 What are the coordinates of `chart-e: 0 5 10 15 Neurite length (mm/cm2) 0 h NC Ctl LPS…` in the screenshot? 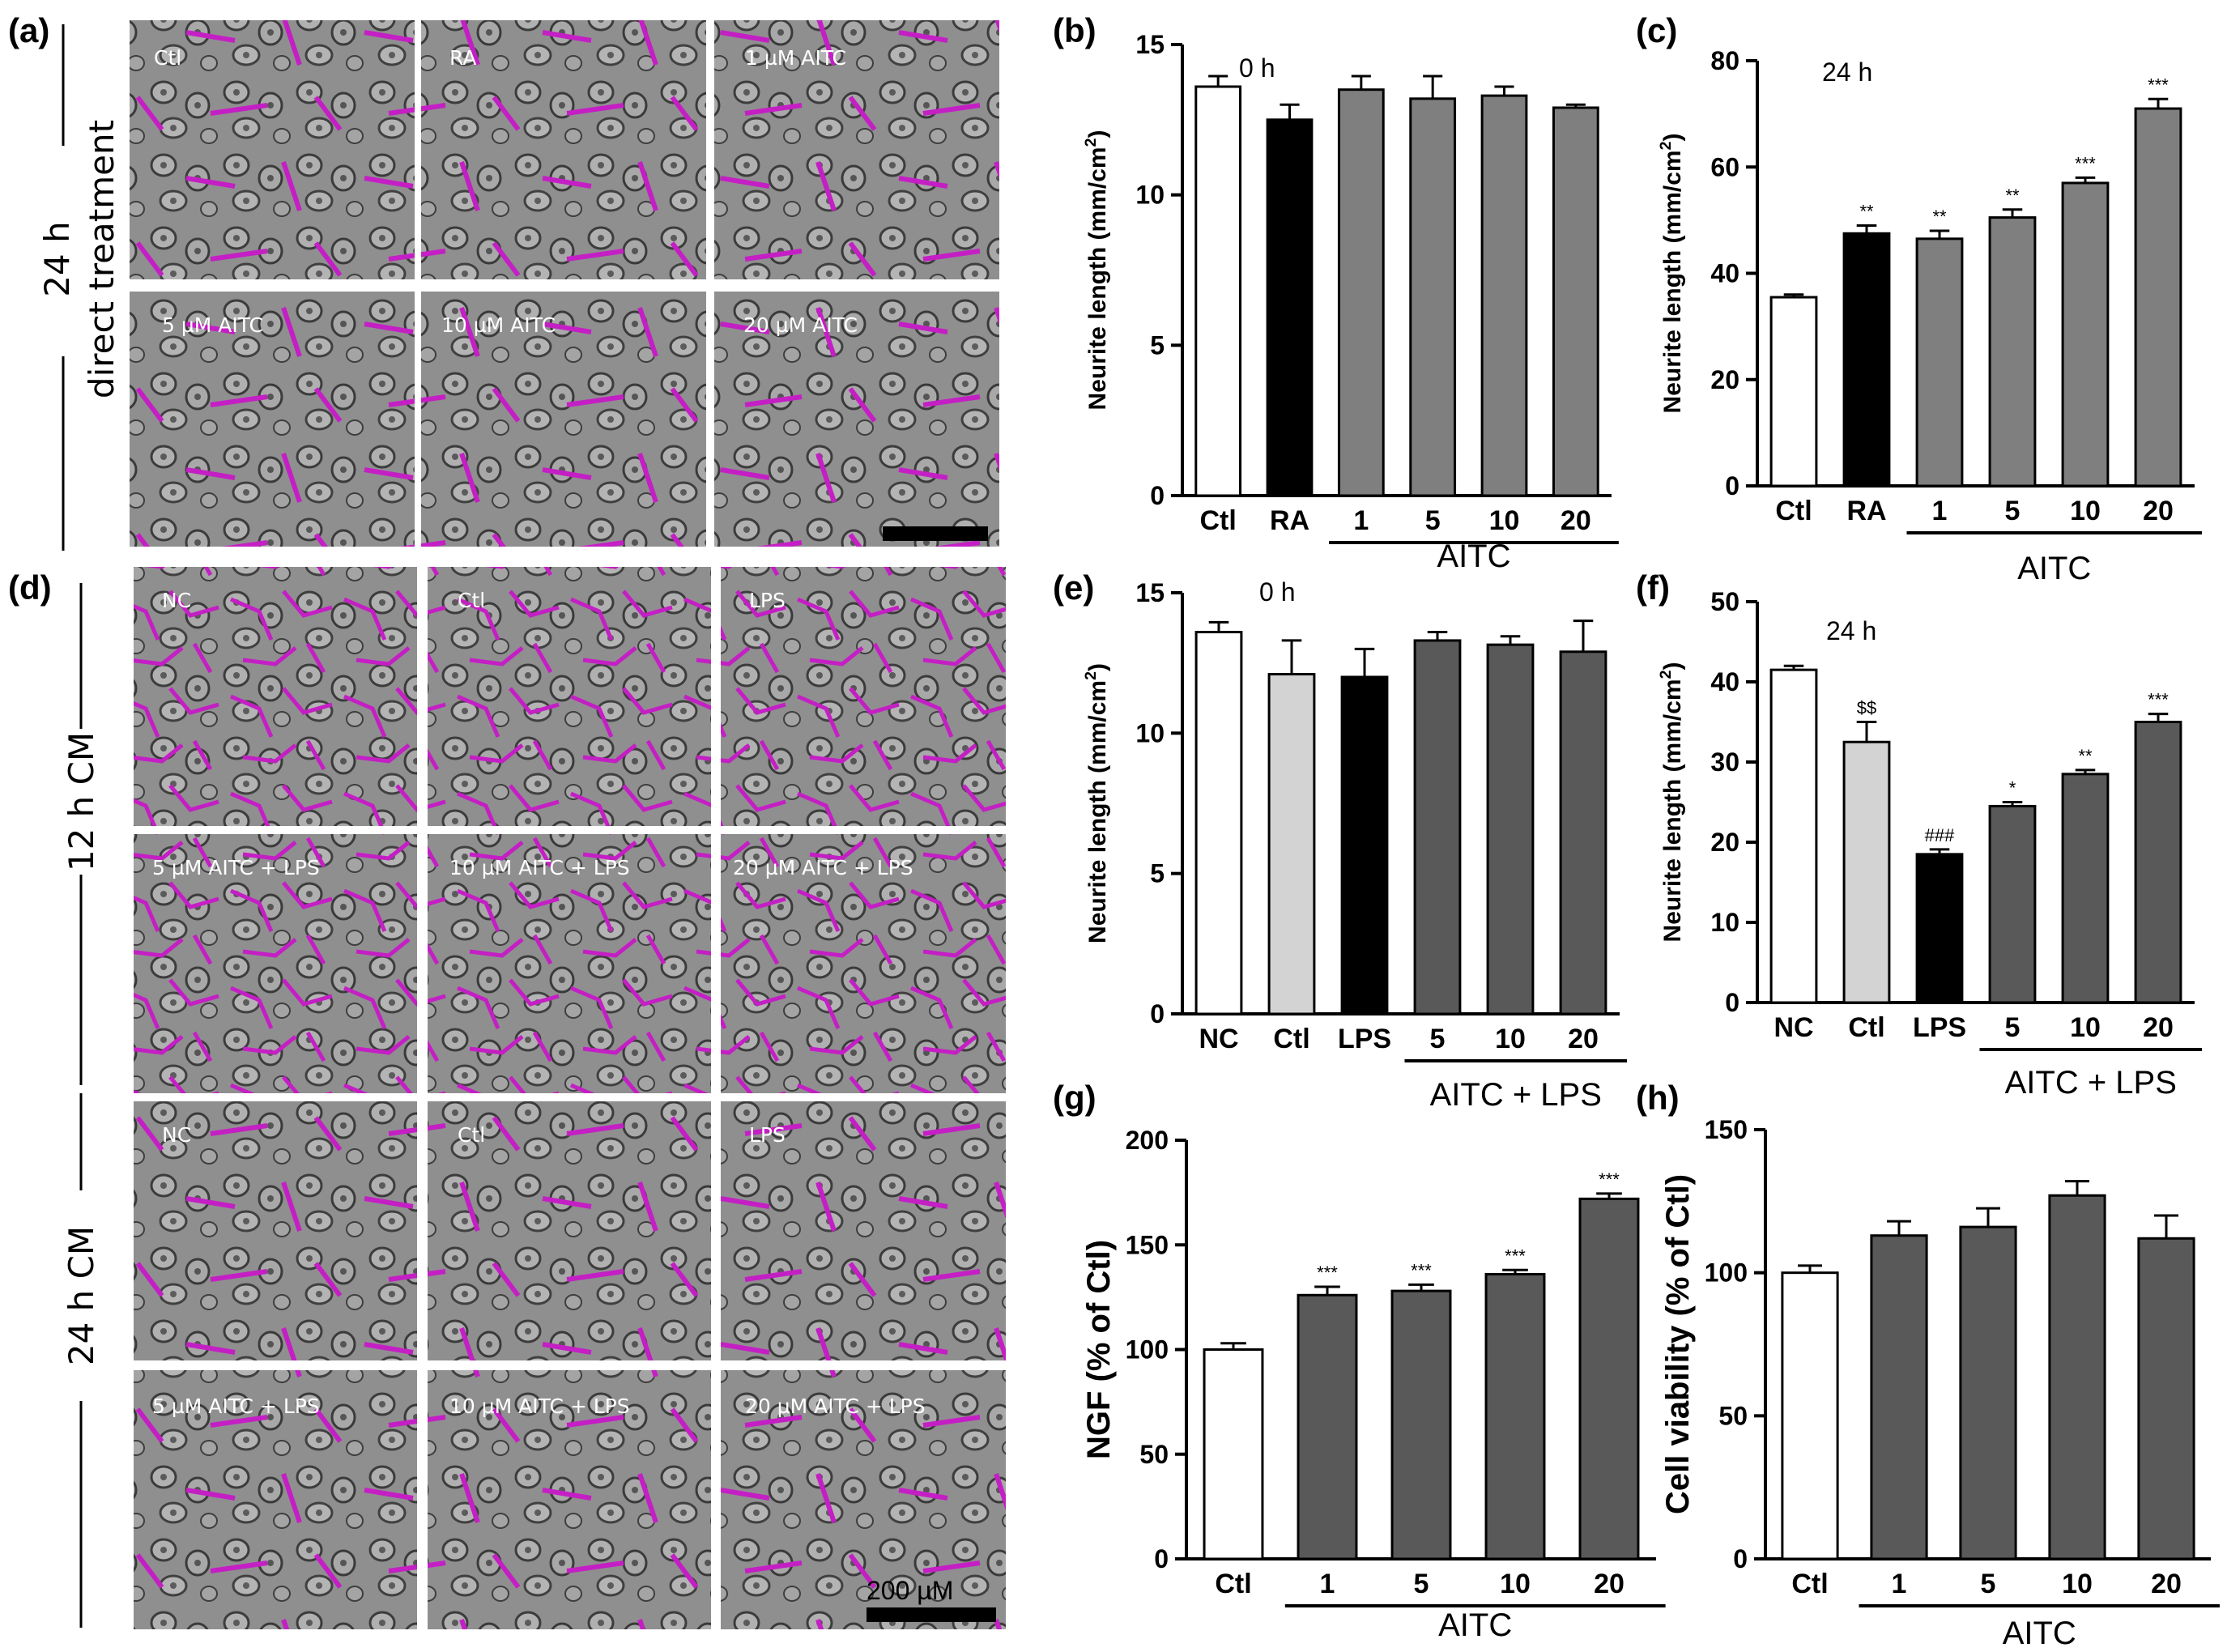 It's located at (1354, 845).